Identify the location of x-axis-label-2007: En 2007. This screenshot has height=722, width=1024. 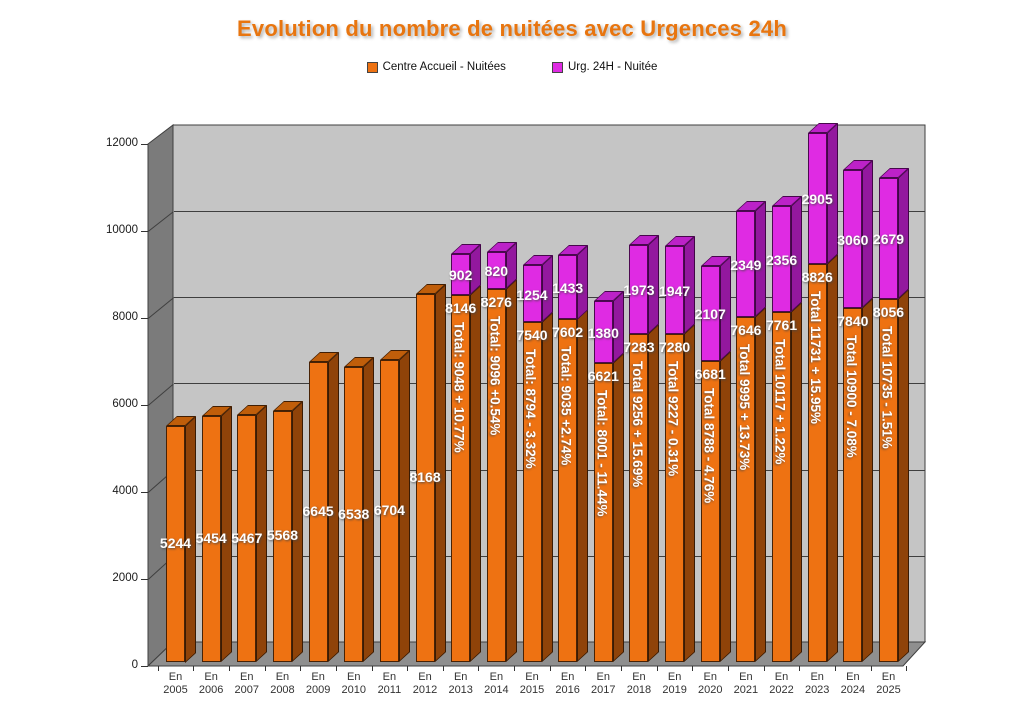
(247, 683).